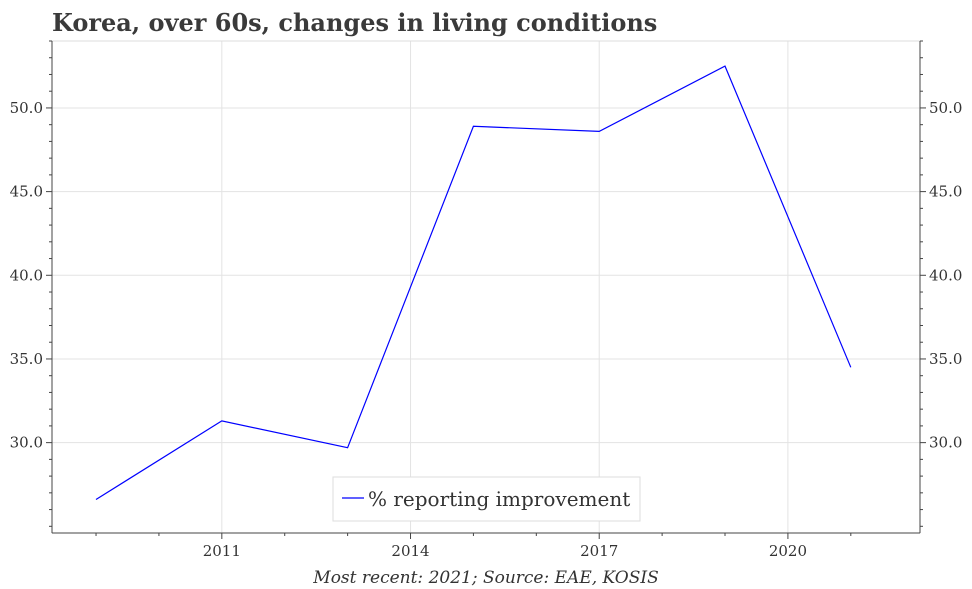 Image resolution: width=972 pixels, height=589 pixels. What do you see at coordinates (410, 551) in the screenshot?
I see `x-tick-label: 2014` at bounding box center [410, 551].